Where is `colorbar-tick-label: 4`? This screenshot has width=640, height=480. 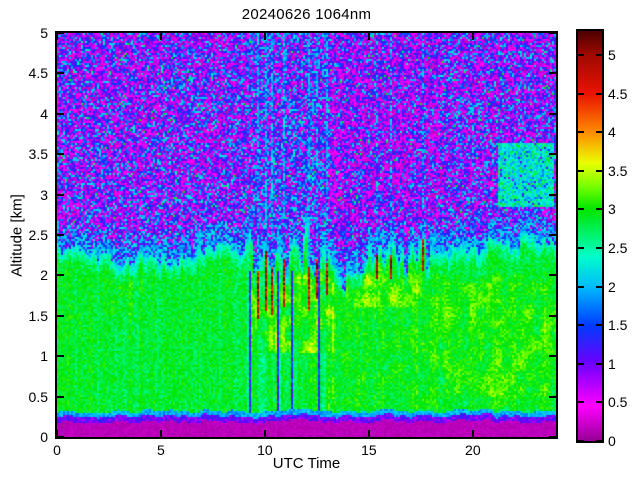
colorbar-tick-label: 4 is located at coordinates (612, 132).